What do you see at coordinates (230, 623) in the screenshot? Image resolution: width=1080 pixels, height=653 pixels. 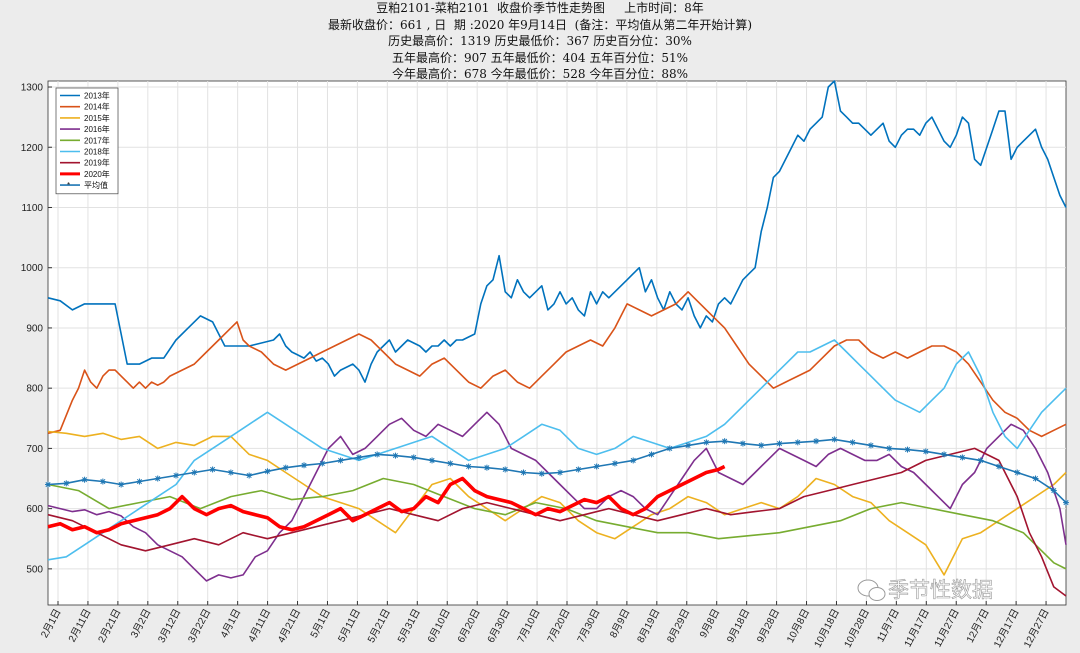 I see `x-tick-label: 4月1日` at bounding box center [230, 623].